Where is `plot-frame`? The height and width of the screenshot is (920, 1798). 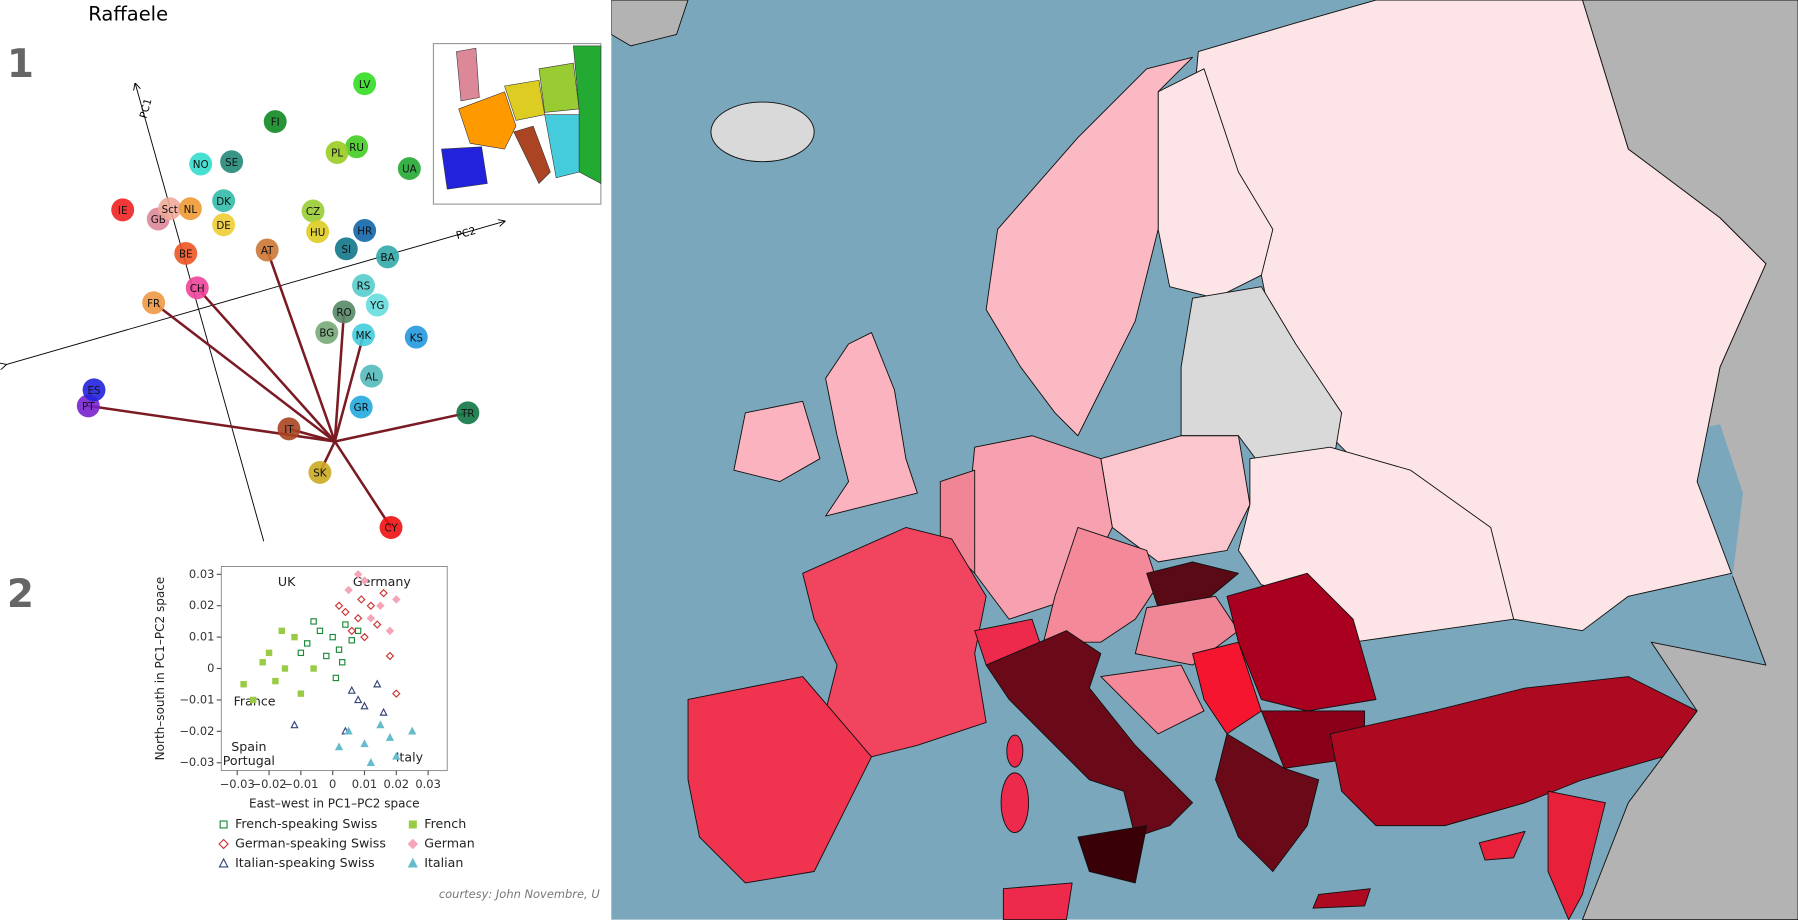
plot-frame is located at coordinates (334, 669).